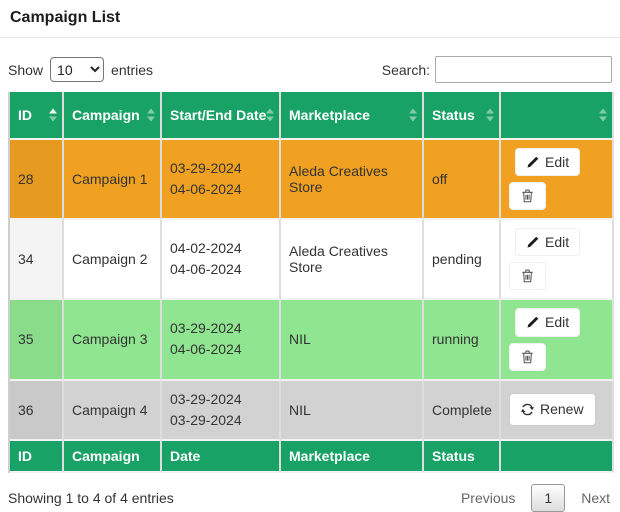 This screenshot has width=620, height=512. Describe the element at coordinates (113, 260) in the screenshot. I see `cell-campaign: Campaign 2` at that location.